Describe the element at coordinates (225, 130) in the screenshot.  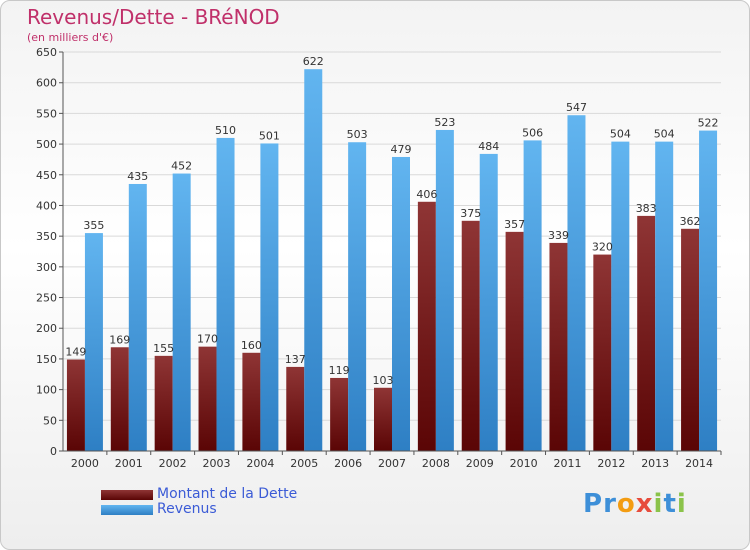
I see `data-label-revenus: 510` at that location.